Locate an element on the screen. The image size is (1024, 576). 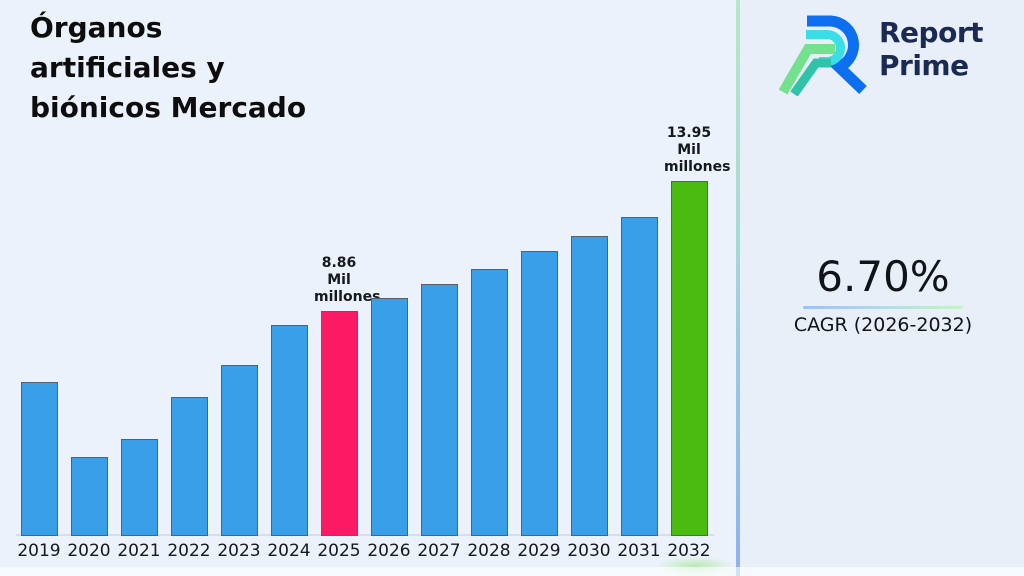
bar-group-2022: 2022 is located at coordinates (189, 479).